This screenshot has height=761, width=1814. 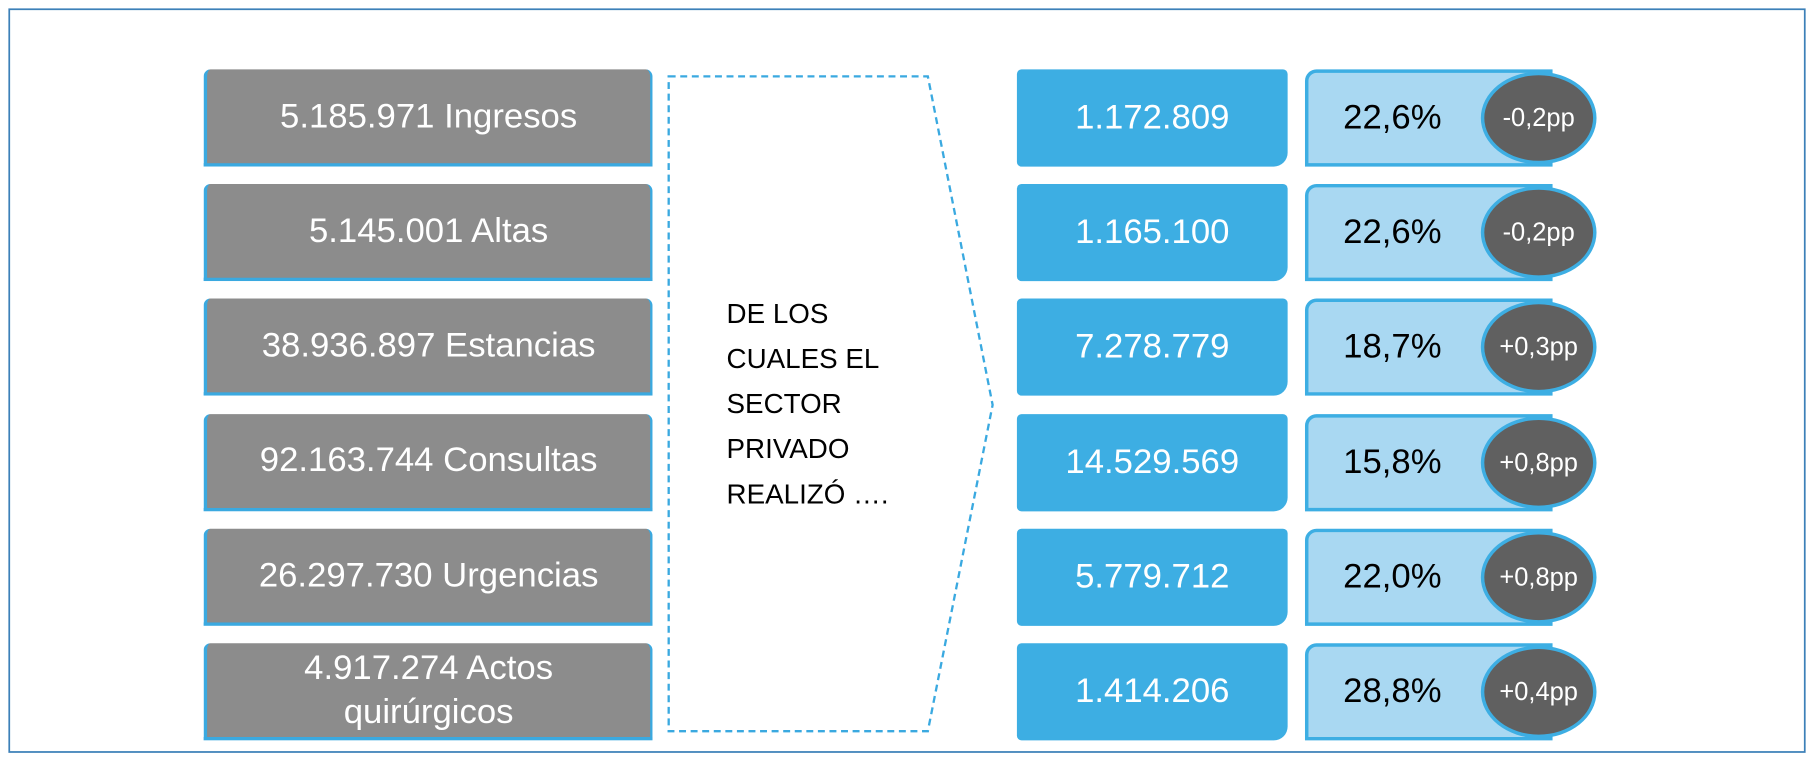 What do you see at coordinates (428, 577) in the screenshot?
I see `total-box: 26.297.730 Urgencias` at bounding box center [428, 577].